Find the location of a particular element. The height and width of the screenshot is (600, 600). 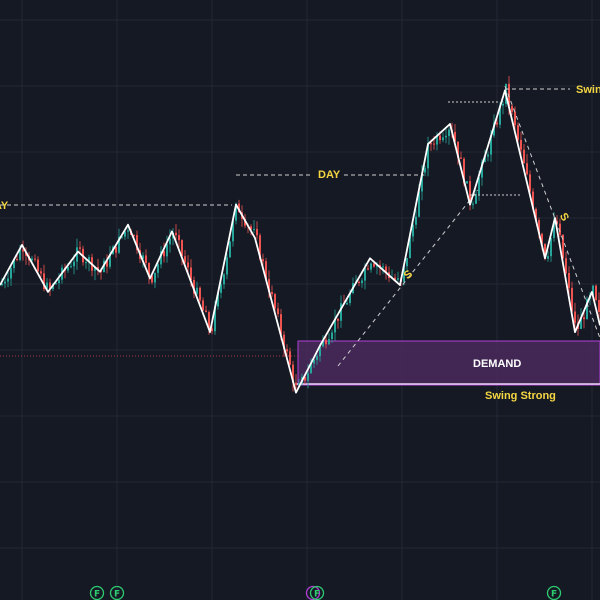

demand-zone-group is located at coordinates (448, 363).